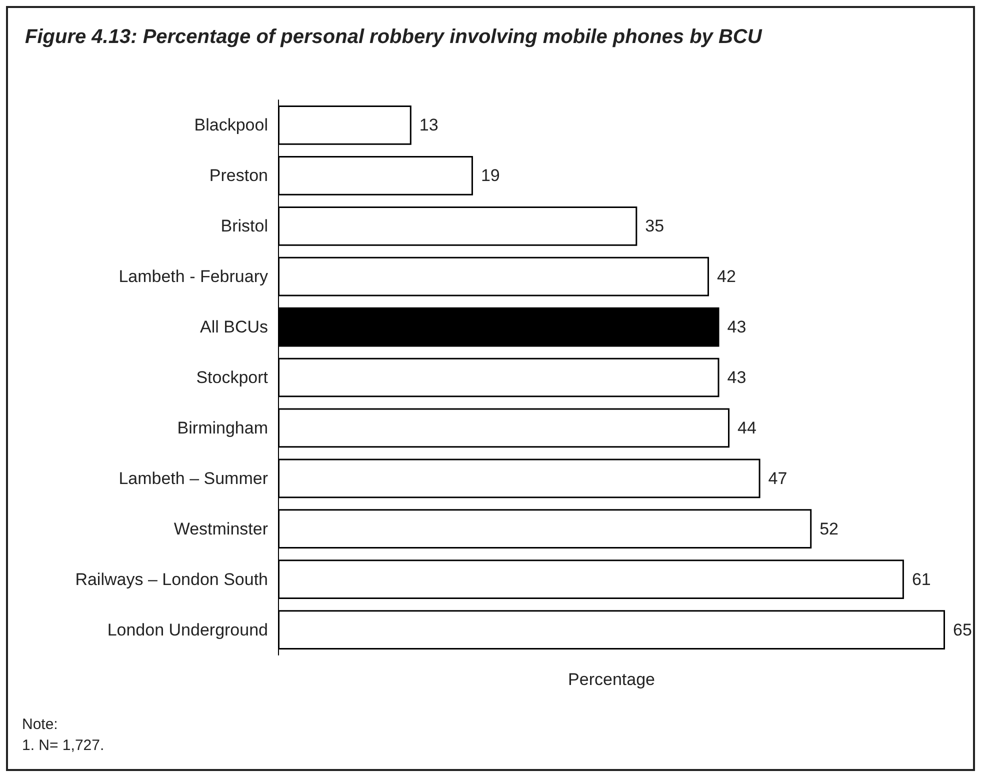 This screenshot has width=985, height=779. I want to click on y-tick-label: All BCUs, so click(234, 327).